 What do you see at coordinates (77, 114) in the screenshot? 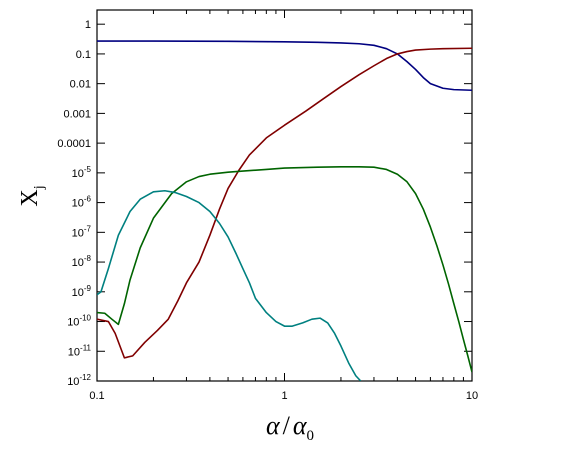
I see `y-tick-label: 0.001` at bounding box center [77, 114].